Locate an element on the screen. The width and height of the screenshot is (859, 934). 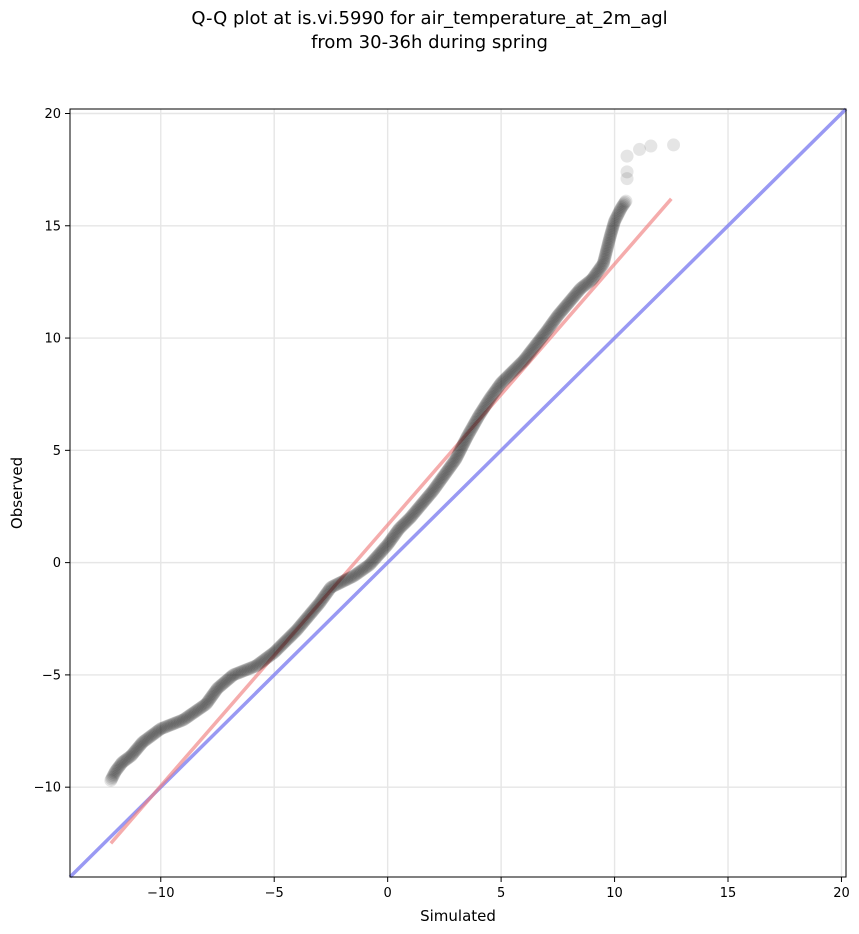
x-tick-label: −10 is located at coordinates (160, 893).